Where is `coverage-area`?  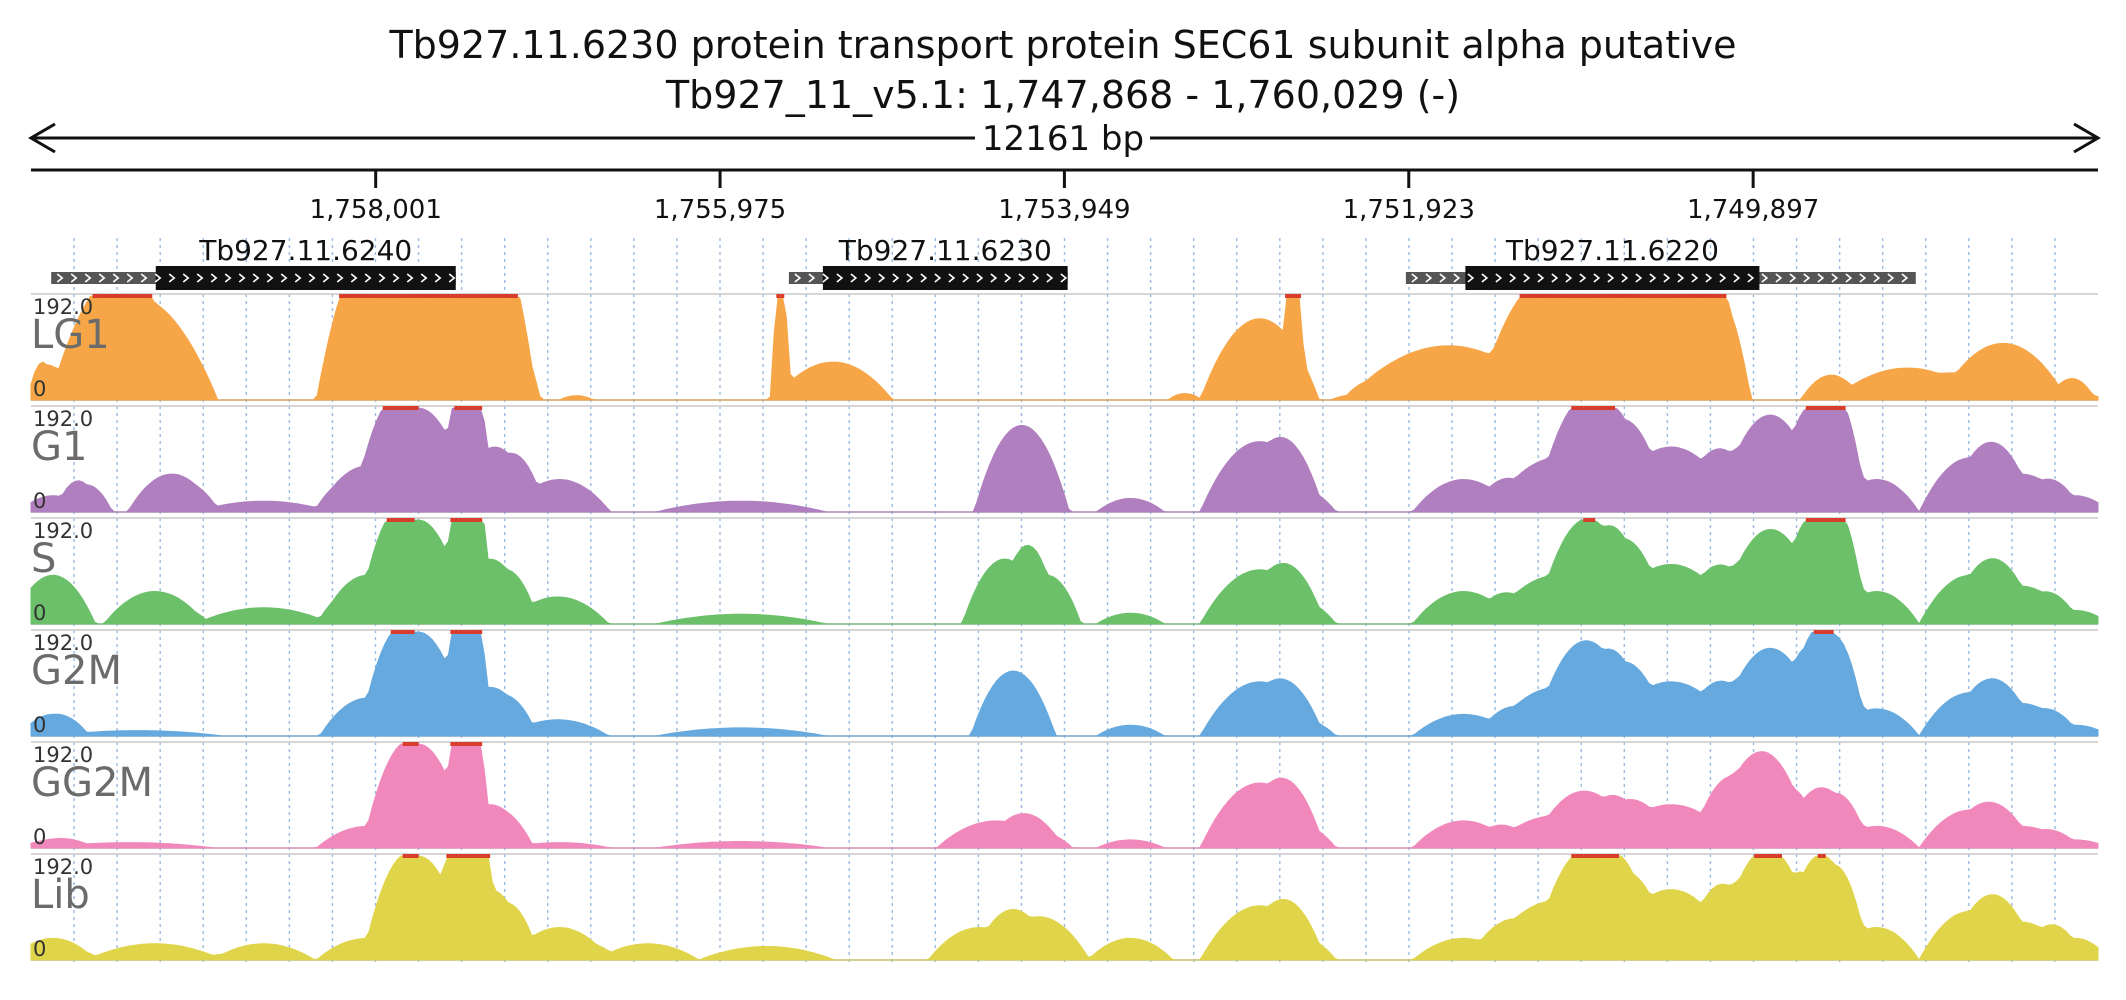 coverage-area is located at coordinates (1064, 684).